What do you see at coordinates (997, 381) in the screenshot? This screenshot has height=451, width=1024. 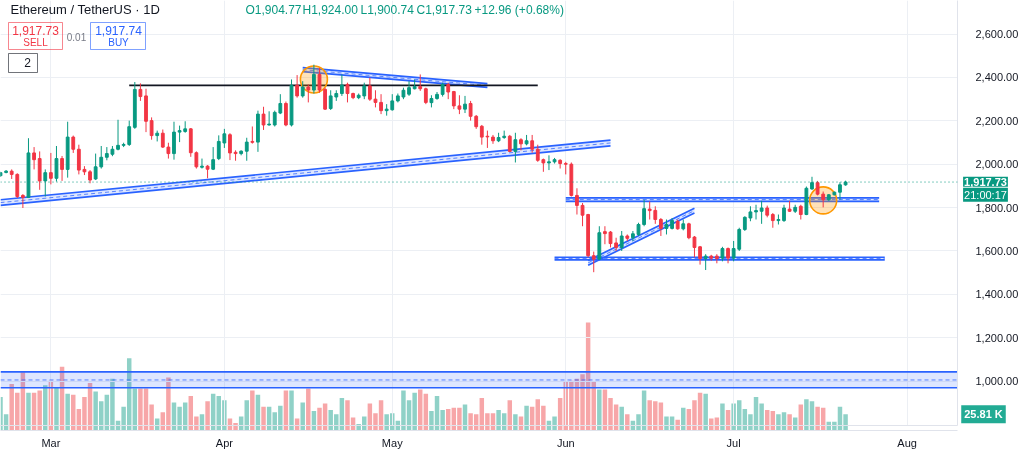 I see `y-tick-label: 1,000.00` at bounding box center [997, 381].